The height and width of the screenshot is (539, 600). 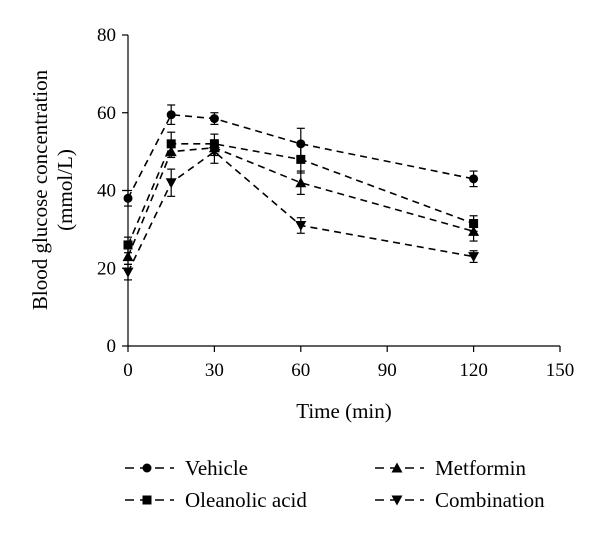 What do you see at coordinates (128, 370) in the screenshot?
I see `x-tick-label-0: 0` at bounding box center [128, 370].